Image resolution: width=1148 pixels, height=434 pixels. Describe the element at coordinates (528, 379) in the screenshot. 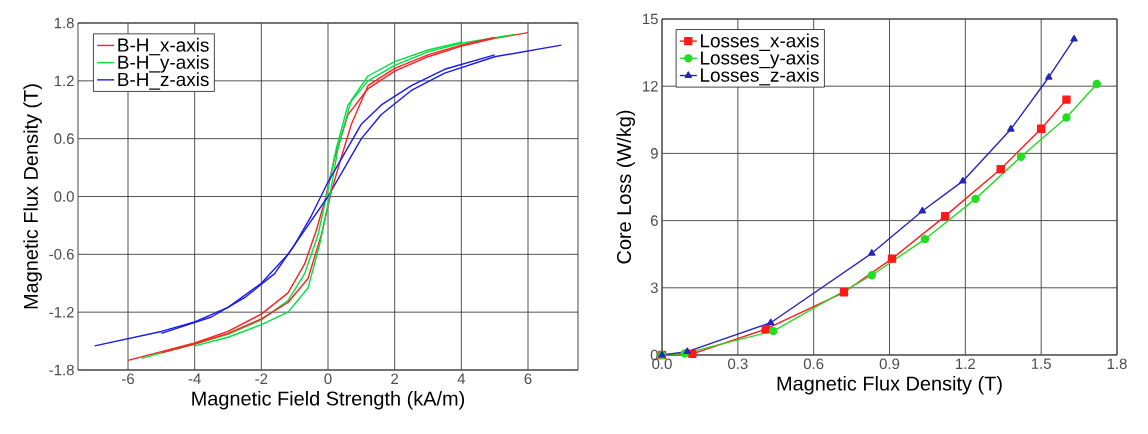

I see `x-tick-label: 6` at that location.